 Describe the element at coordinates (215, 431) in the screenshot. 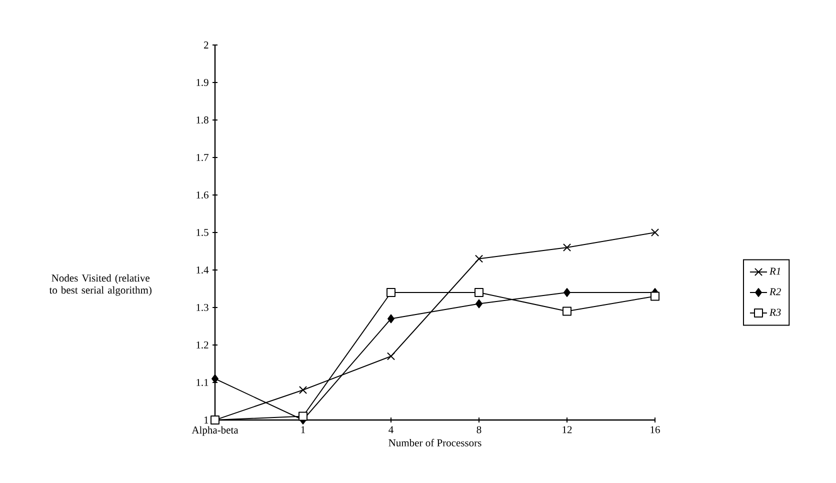

I see `x-tick-label: Alpha-beta` at that location.